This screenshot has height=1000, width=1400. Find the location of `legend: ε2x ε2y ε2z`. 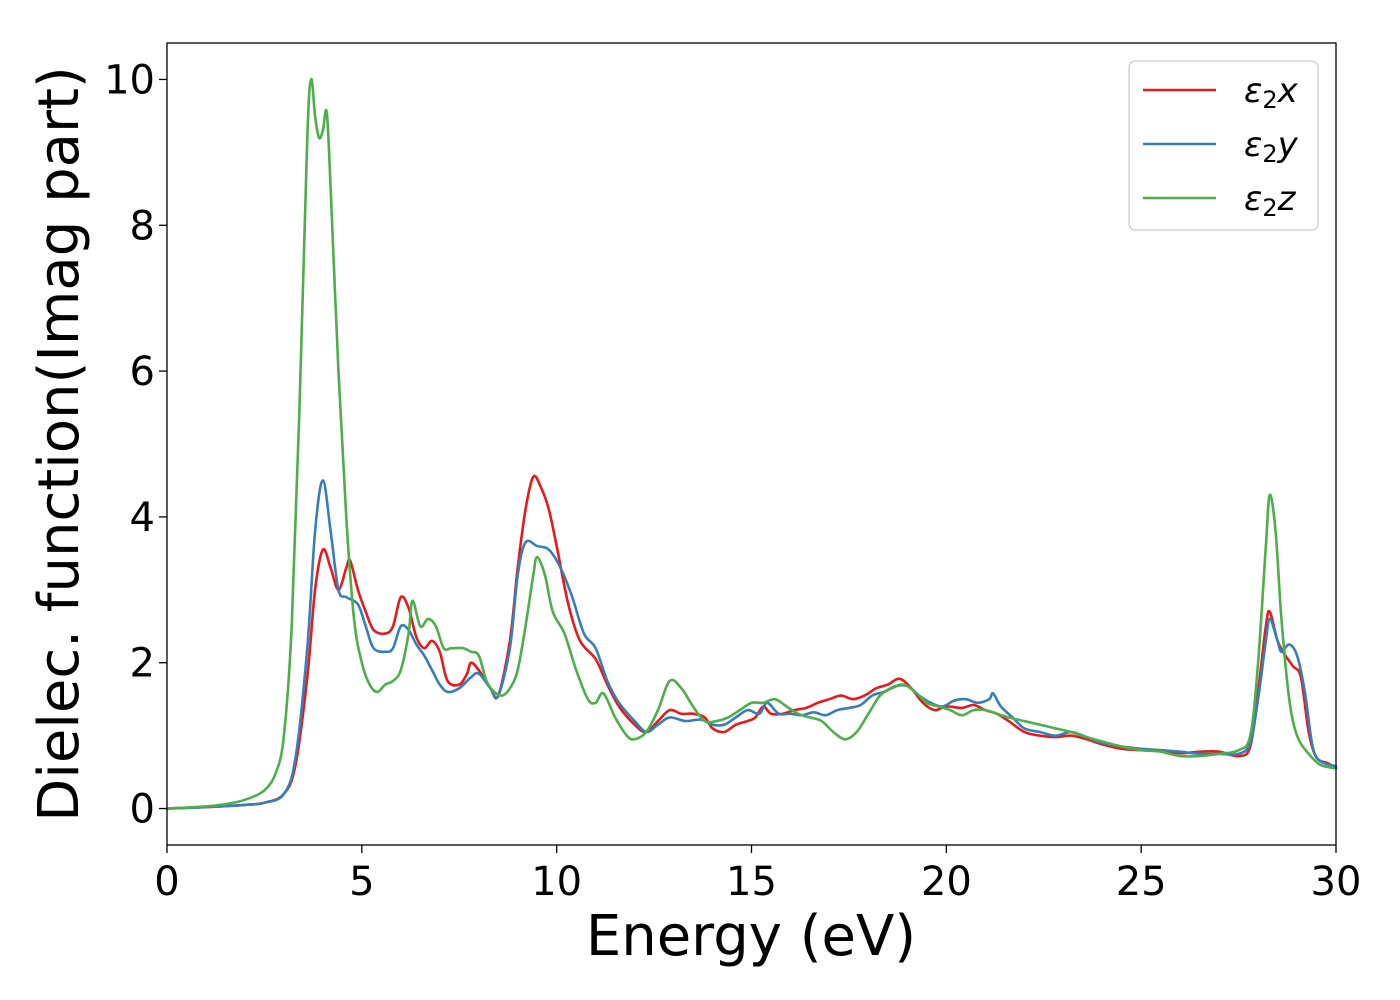

legend: ε2x ε2y ε2z is located at coordinates (1223, 145).